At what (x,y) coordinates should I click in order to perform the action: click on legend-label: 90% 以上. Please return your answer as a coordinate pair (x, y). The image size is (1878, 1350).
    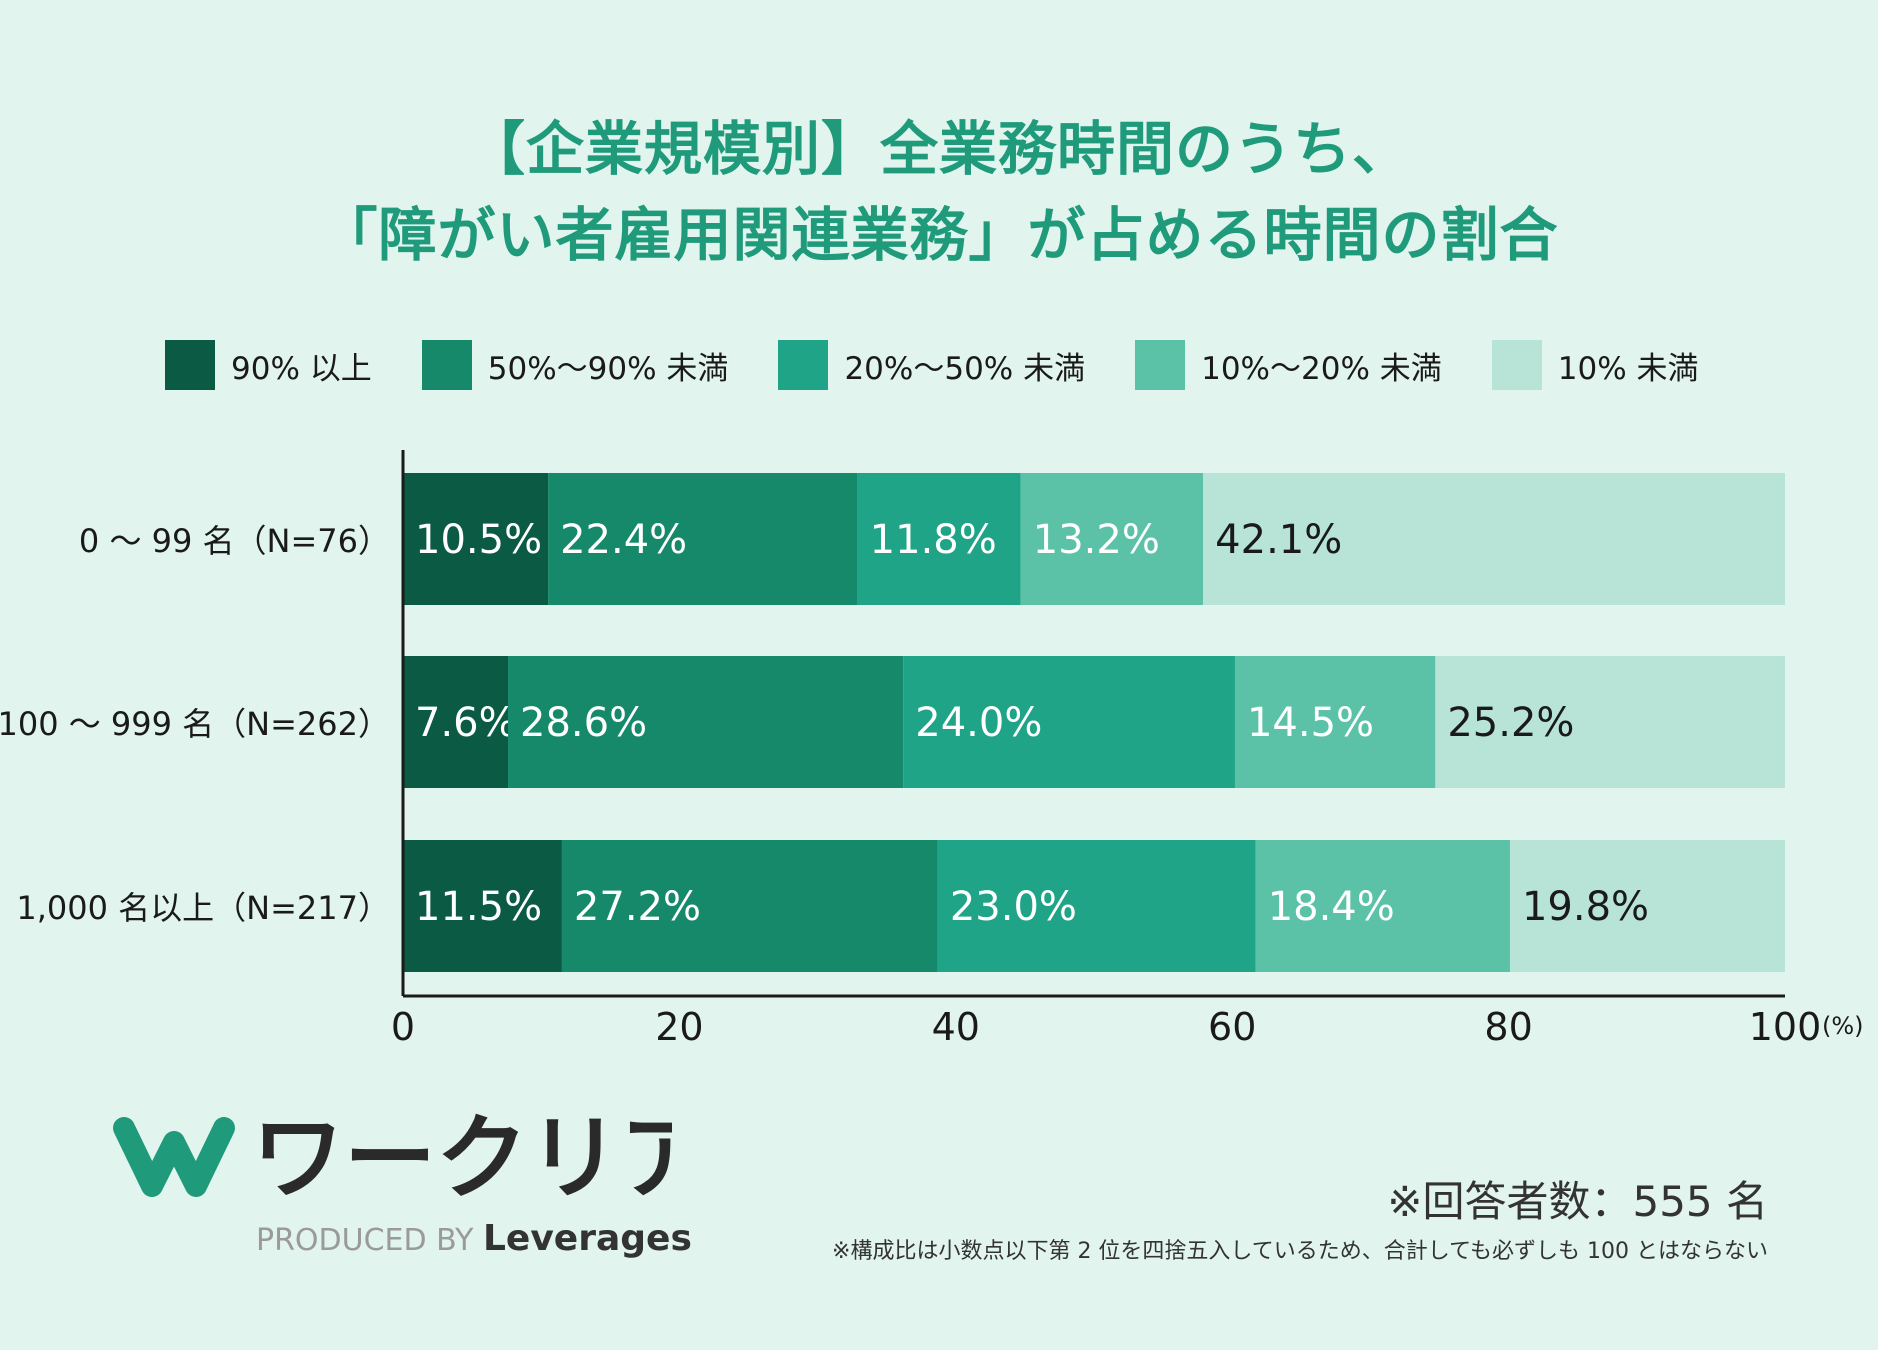
    Looking at the image, I should click on (301, 368).